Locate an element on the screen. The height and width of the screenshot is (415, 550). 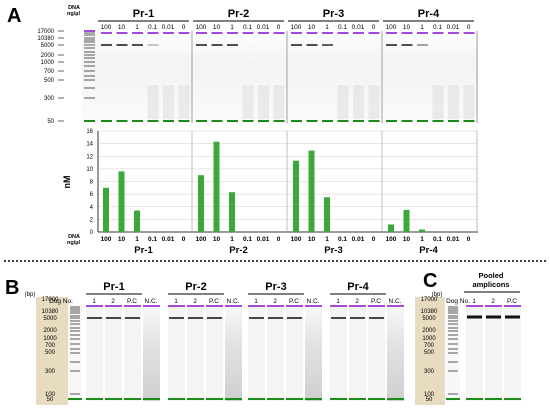
panel-letter-c: C is located at coordinates (430, 281).